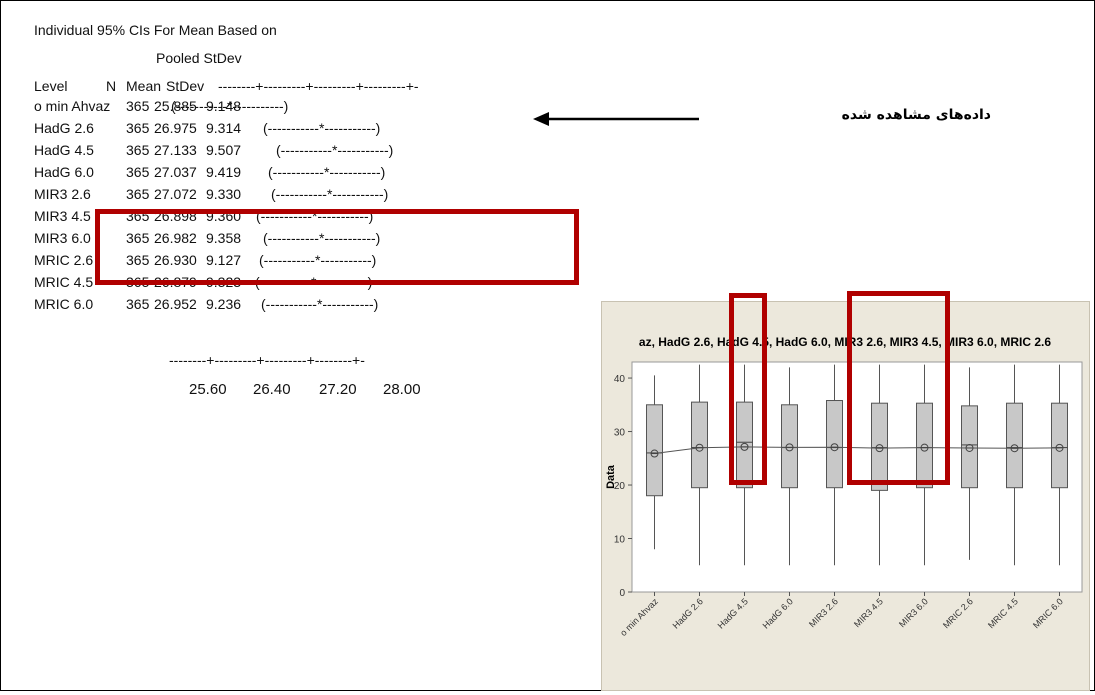 The height and width of the screenshot is (695, 1095). I want to click on row-stdev: 9.127, so click(224, 260).